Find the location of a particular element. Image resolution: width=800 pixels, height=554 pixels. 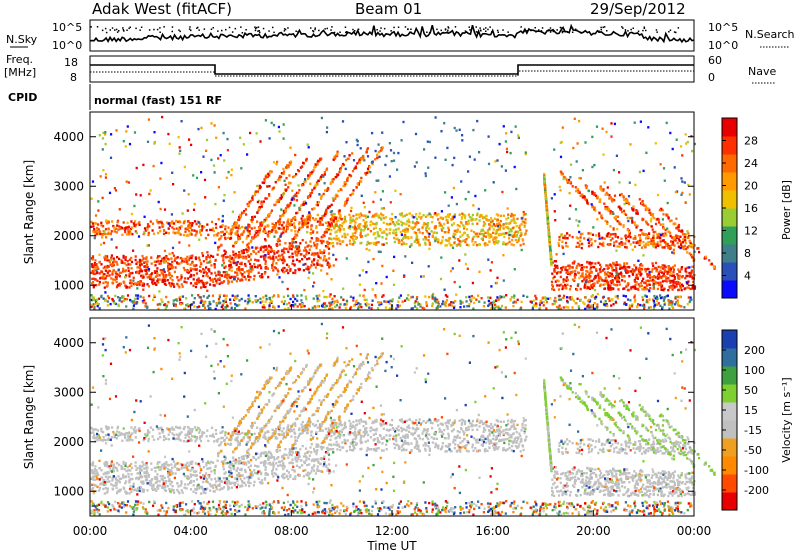

nave-right-tick-top: 60 is located at coordinates (715, 60).